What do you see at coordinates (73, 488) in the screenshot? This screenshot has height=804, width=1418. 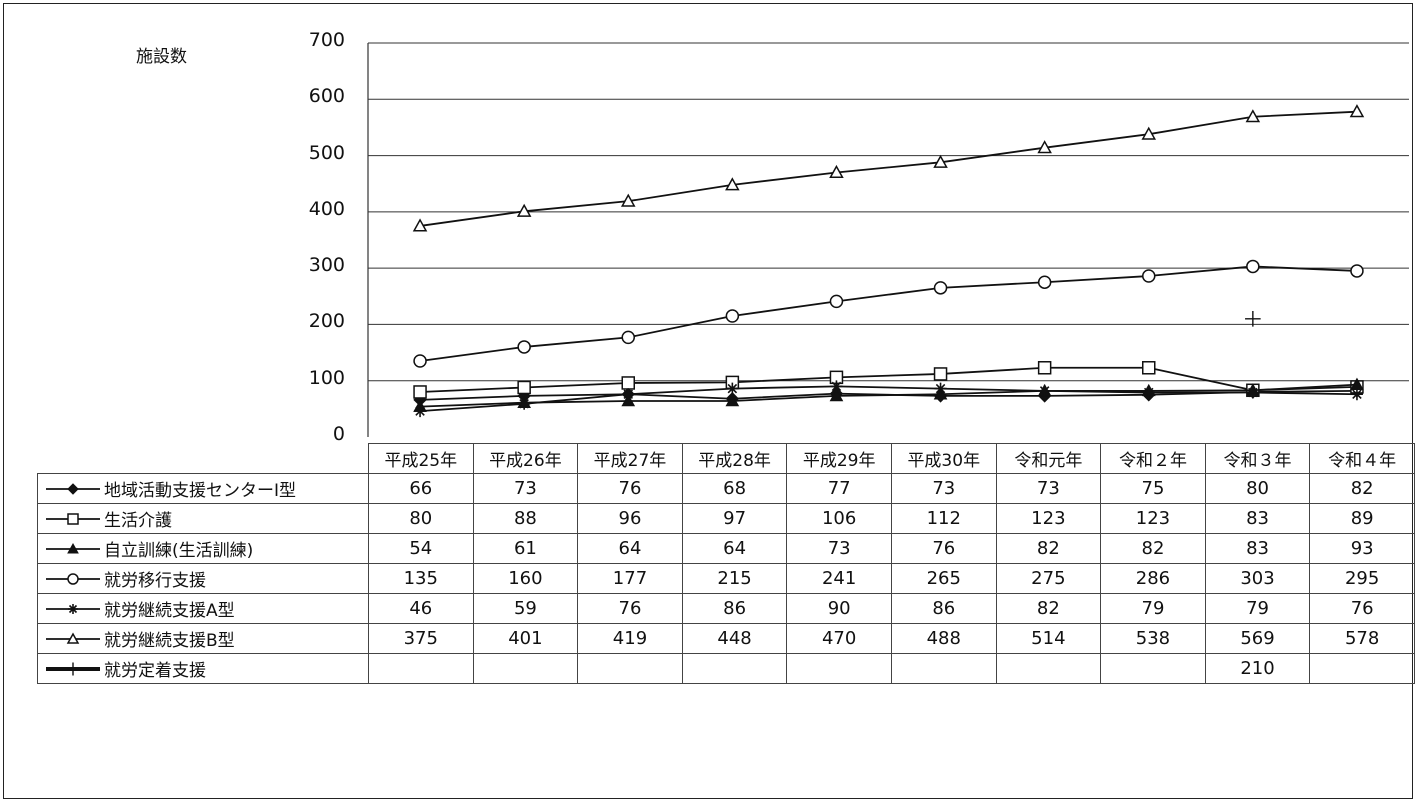 I see `marker-diamond` at bounding box center [73, 488].